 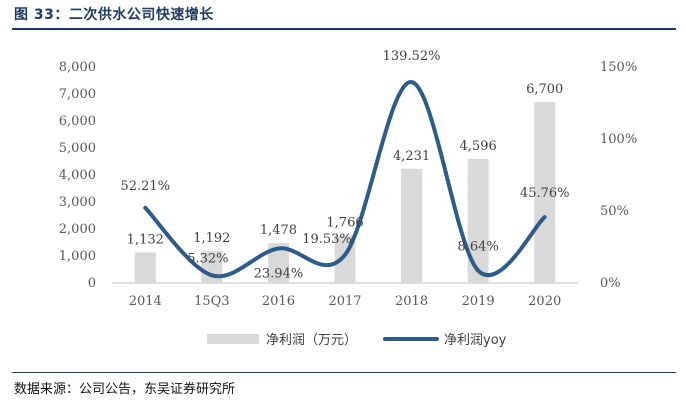 I want to click on line-value-label: 19.53%, so click(x=327, y=239).